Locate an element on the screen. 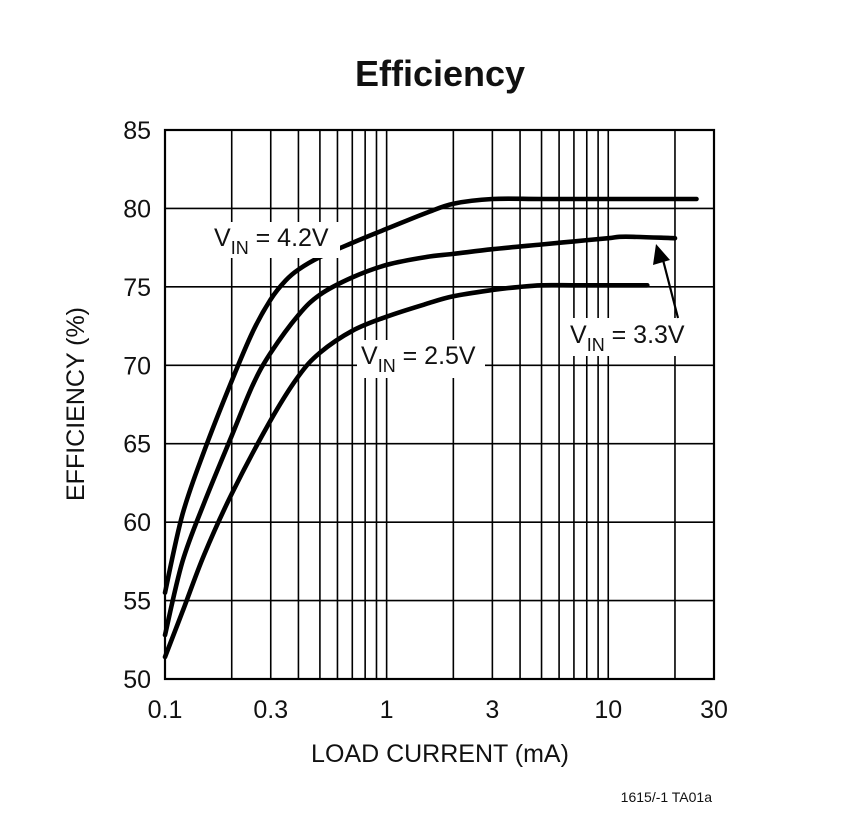 This screenshot has height=832, width=852. chart-title: Efficiency is located at coordinates (440, 73).